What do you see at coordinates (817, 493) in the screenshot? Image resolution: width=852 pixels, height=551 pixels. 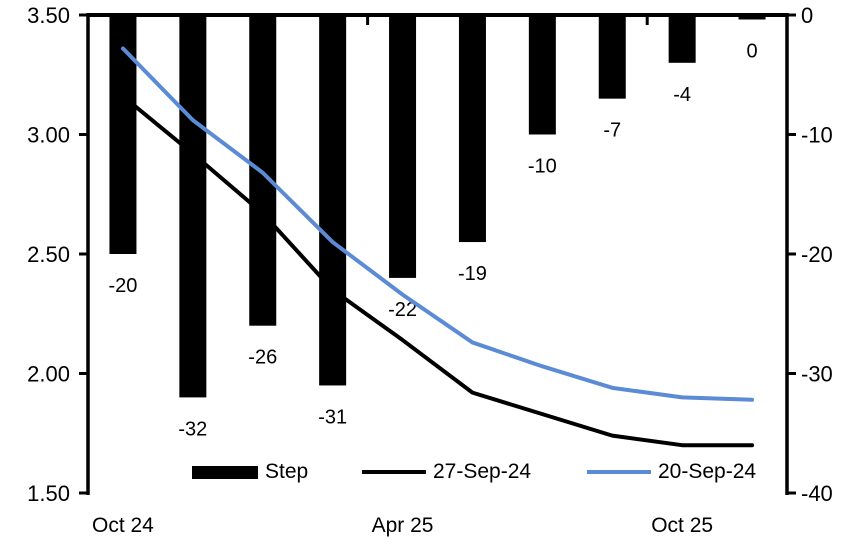 I see `right-axis-tick-label: -40` at bounding box center [817, 493].